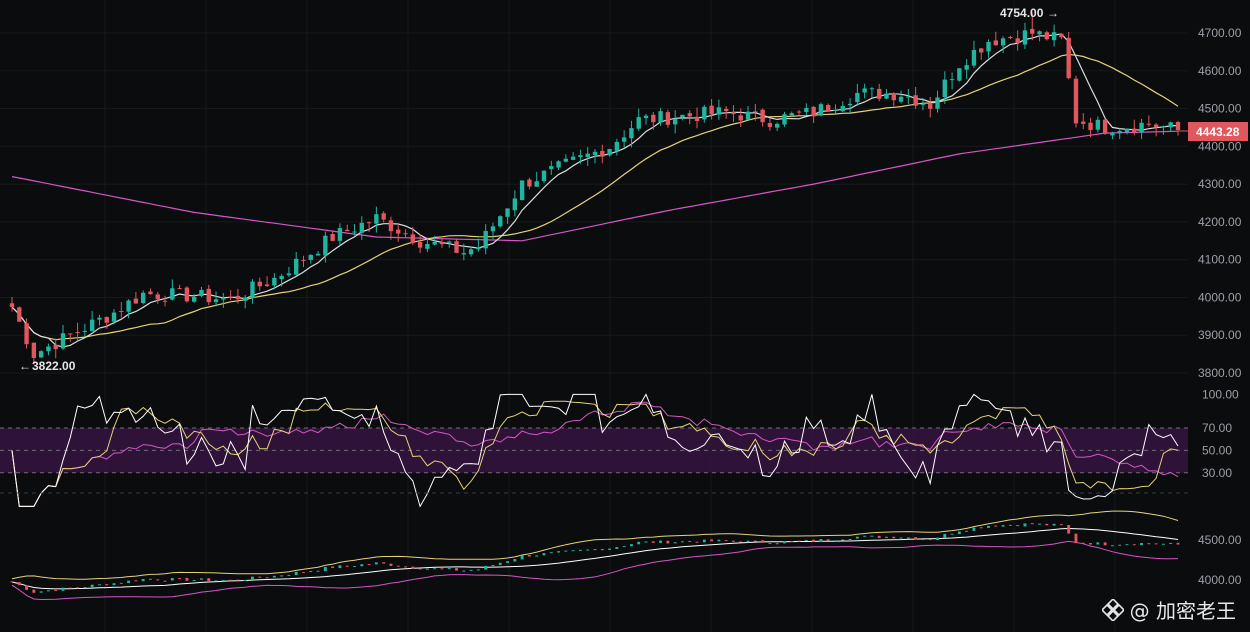 This screenshot has height=632, width=1250. Describe the element at coordinates (1220, 71) in the screenshot. I see `price-tick-label: 4600.00` at that location.